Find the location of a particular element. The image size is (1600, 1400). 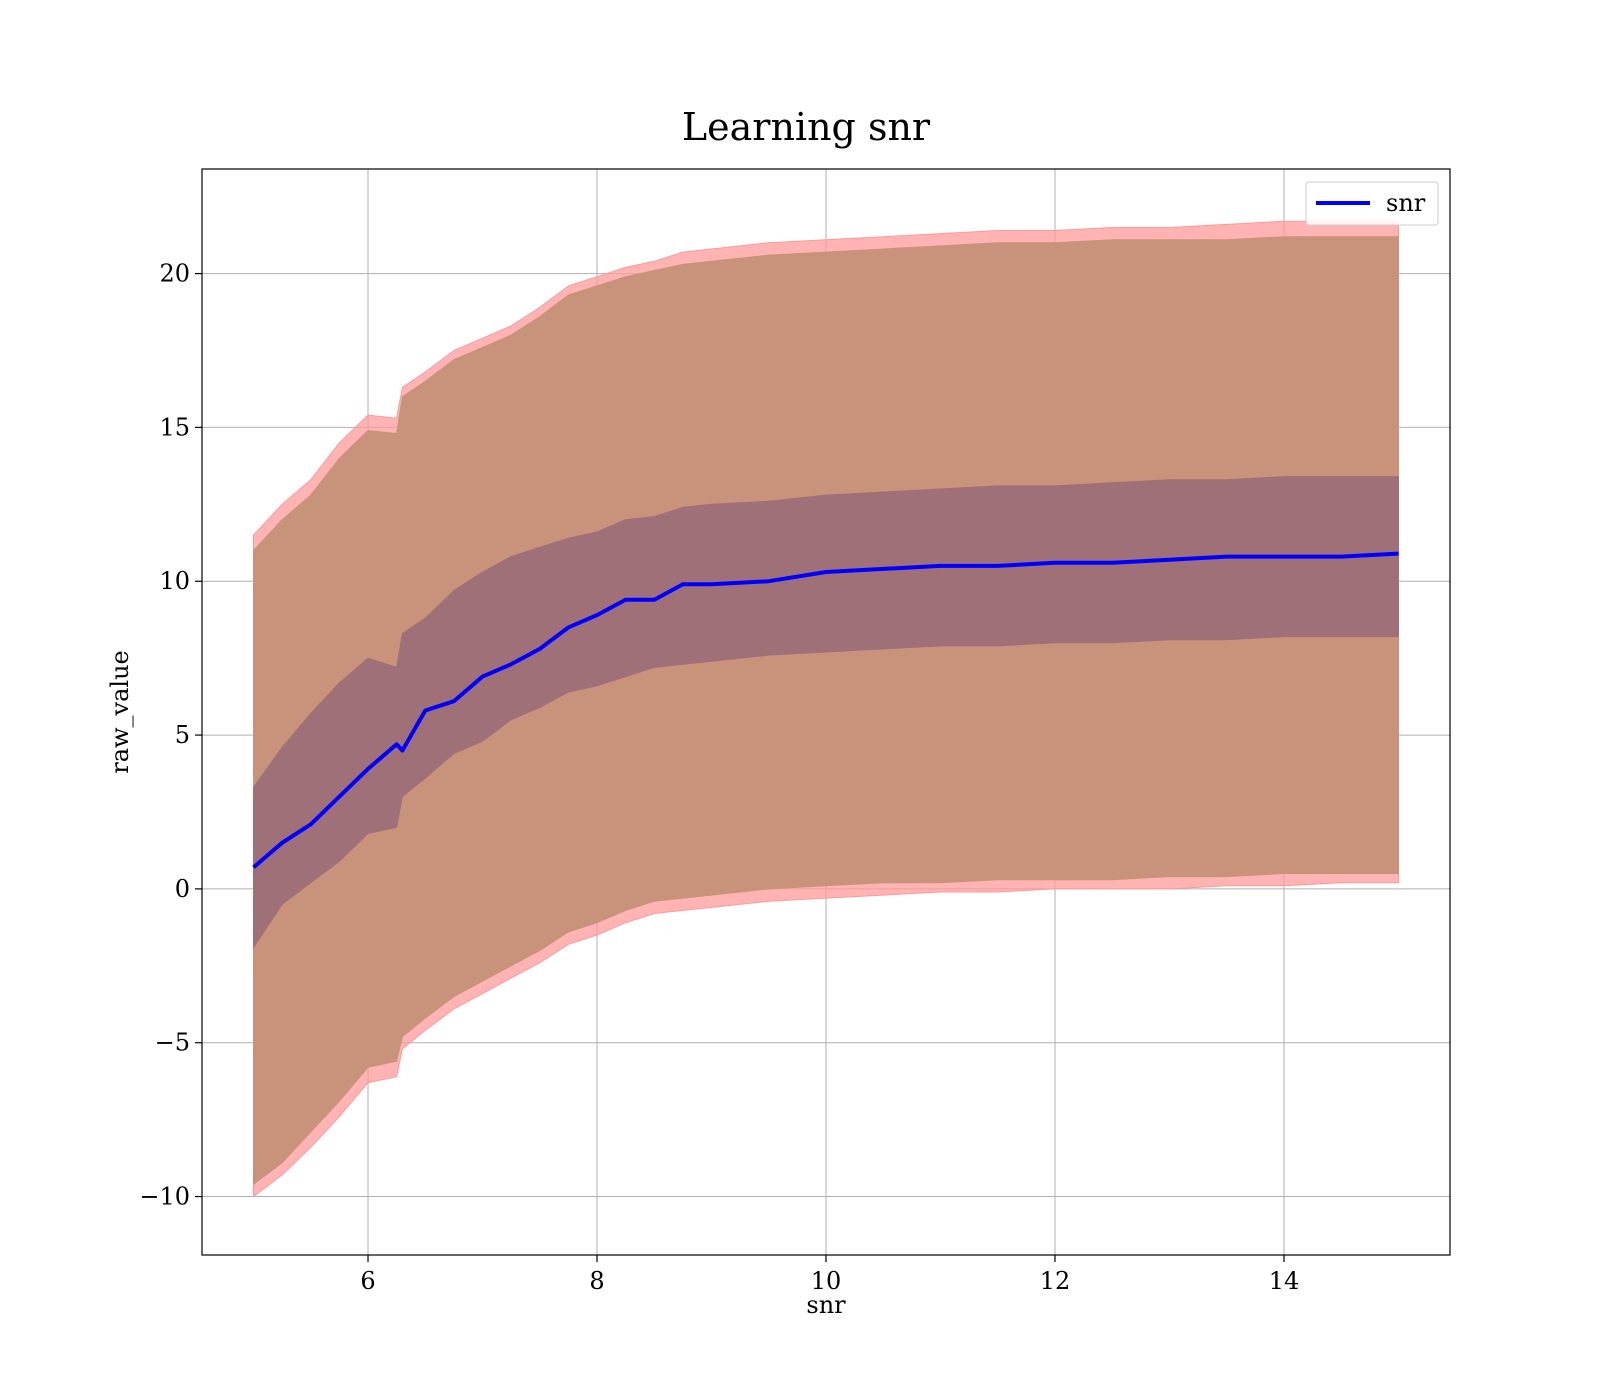

y-tick-label-1: −5 is located at coordinates (172, 1043).